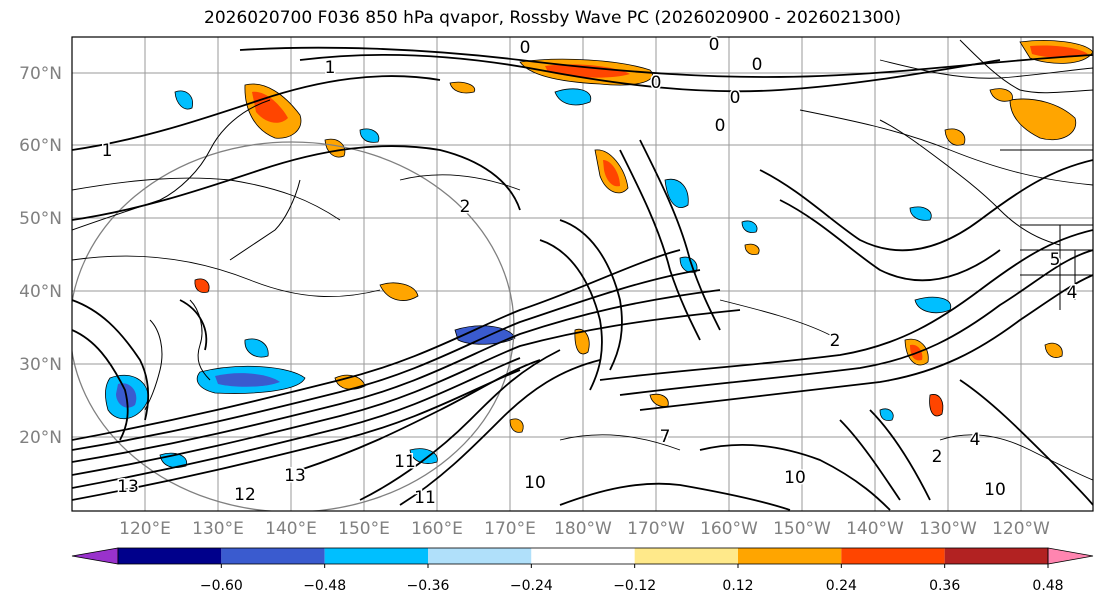 The image size is (1105, 604). What do you see at coordinates (634, 586) in the screenshot?
I see `colorbar-tick-label: −0.12` at bounding box center [634, 586].